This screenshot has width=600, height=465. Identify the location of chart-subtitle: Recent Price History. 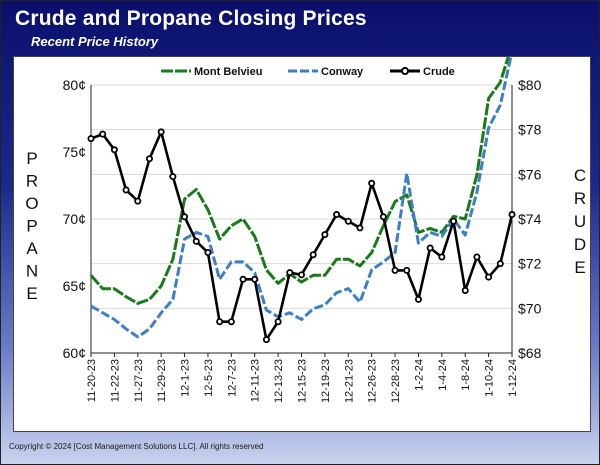
(95, 41).